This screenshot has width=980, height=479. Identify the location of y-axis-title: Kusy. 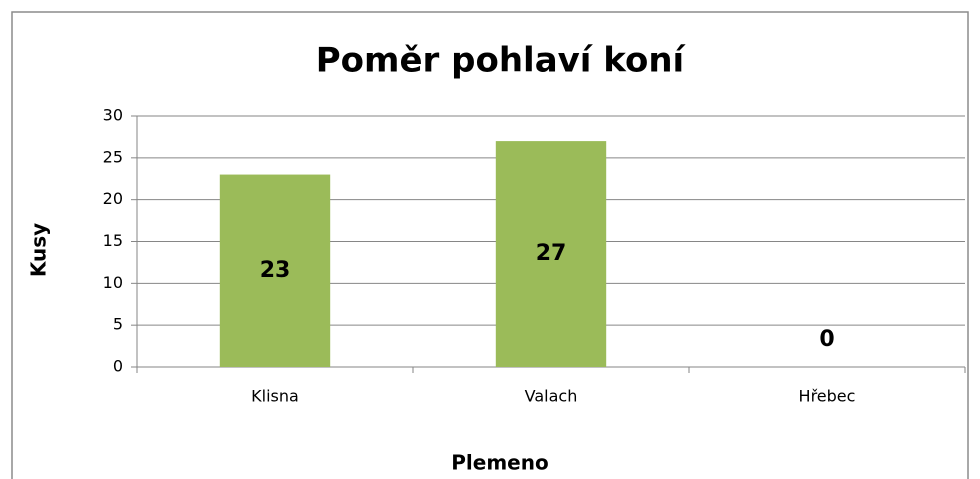
(39, 250).